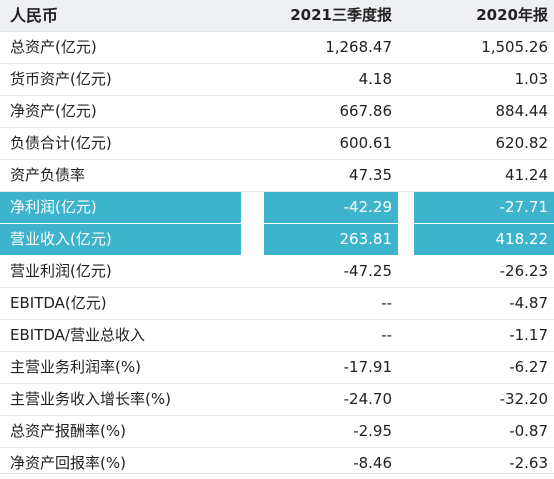  What do you see at coordinates (341, 15) in the screenshot?
I see `header-col-2021q3: 2021三季度报` at bounding box center [341, 15].